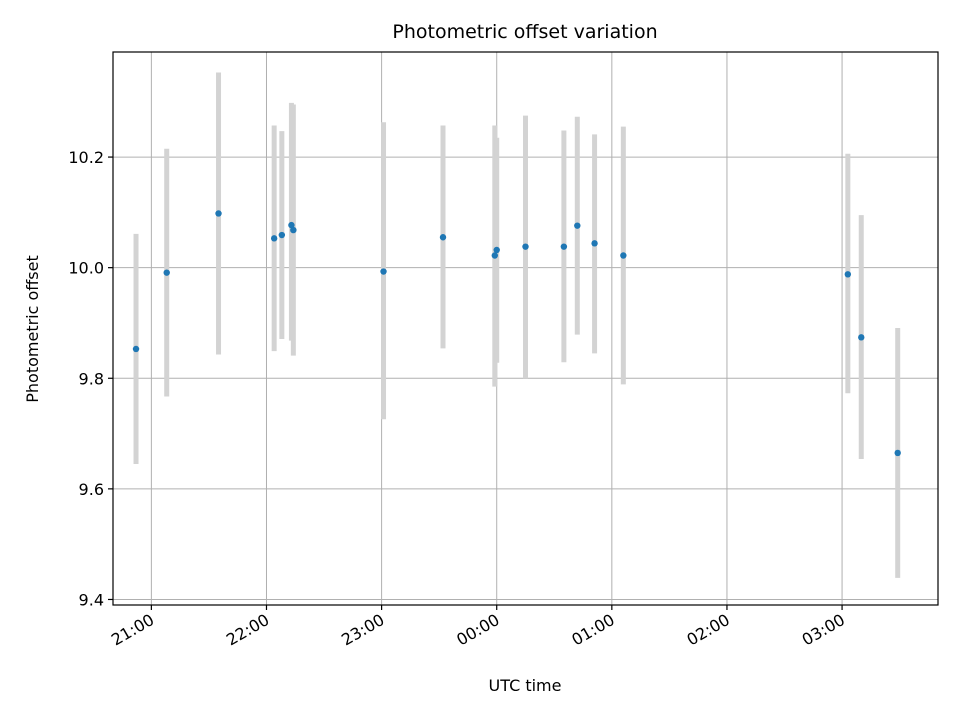 The width and height of the screenshot is (960, 720). I want to click on y-tick-label: 10.0, so click(86, 268).